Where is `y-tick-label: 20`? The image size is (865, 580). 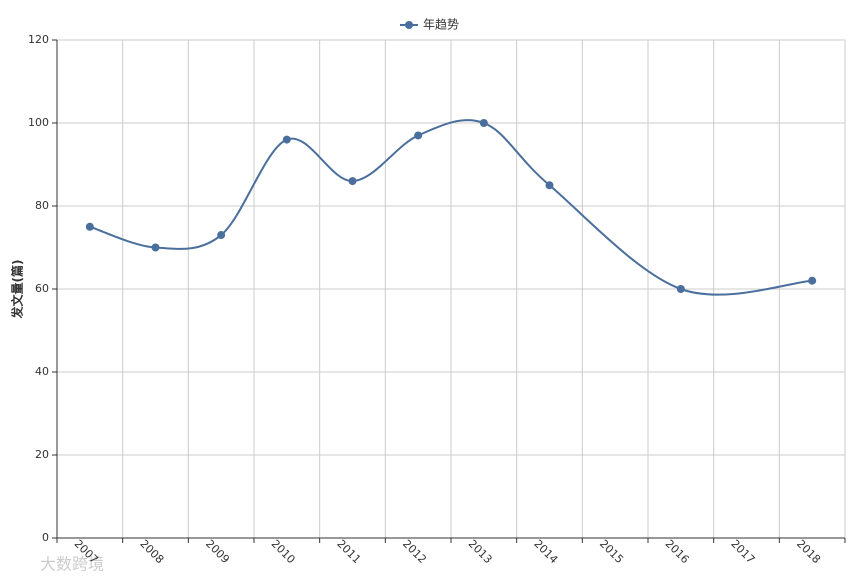
y-tick-label: 20 is located at coordinates (42, 454).